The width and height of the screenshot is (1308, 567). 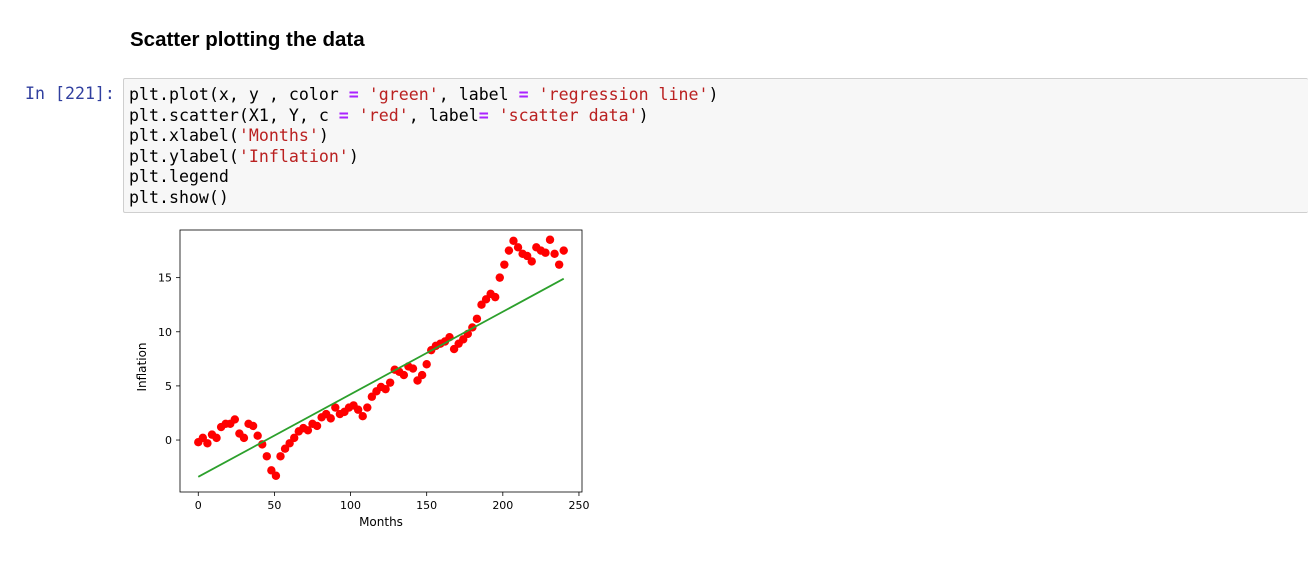 I want to click on code-text: plt.plot(x, y , color, so click(x=239, y=94).